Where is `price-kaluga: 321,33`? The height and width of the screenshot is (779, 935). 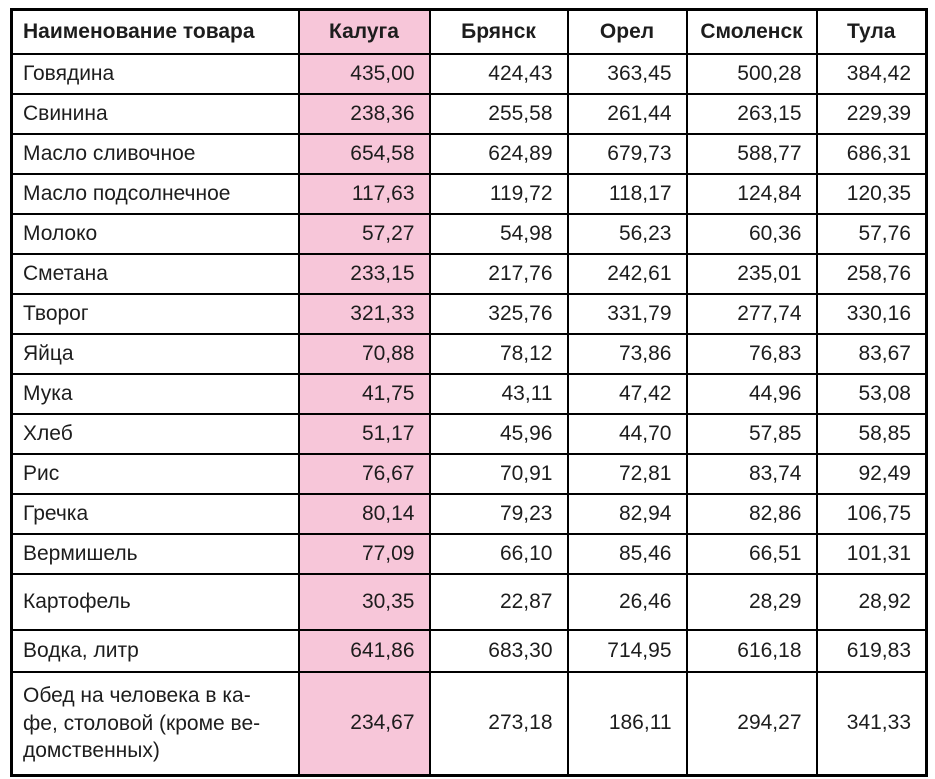
price-kaluga: 321,33 is located at coordinates (364, 313).